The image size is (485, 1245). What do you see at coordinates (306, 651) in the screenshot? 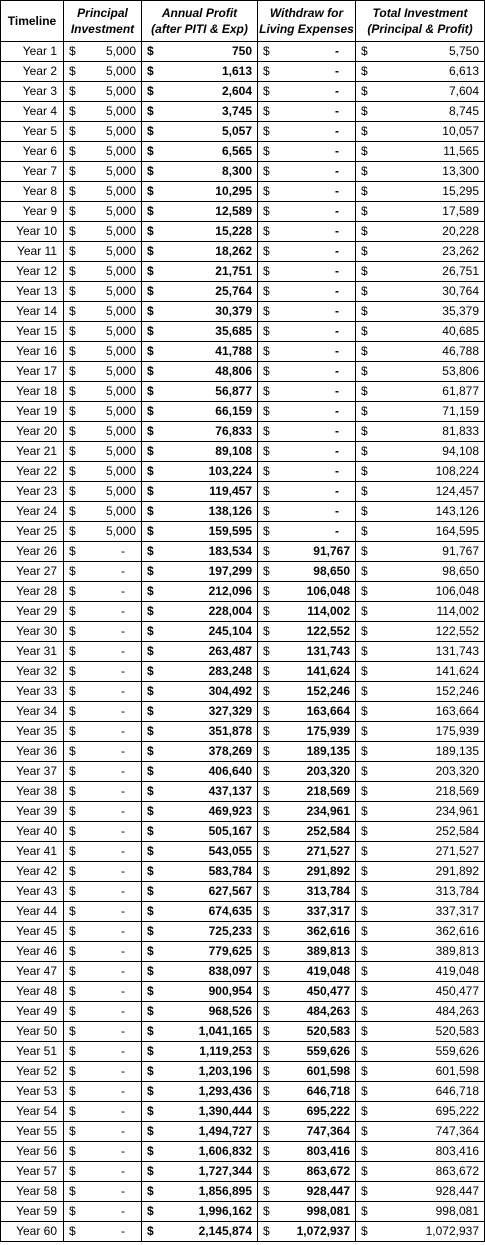
I see `withdraw-cell: $131,743` at bounding box center [306, 651].